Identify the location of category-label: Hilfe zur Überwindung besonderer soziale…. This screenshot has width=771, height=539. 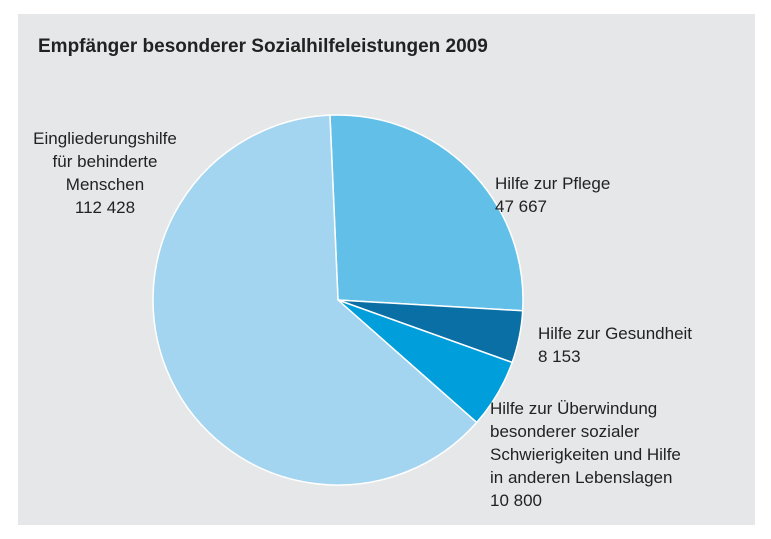
(585, 443).